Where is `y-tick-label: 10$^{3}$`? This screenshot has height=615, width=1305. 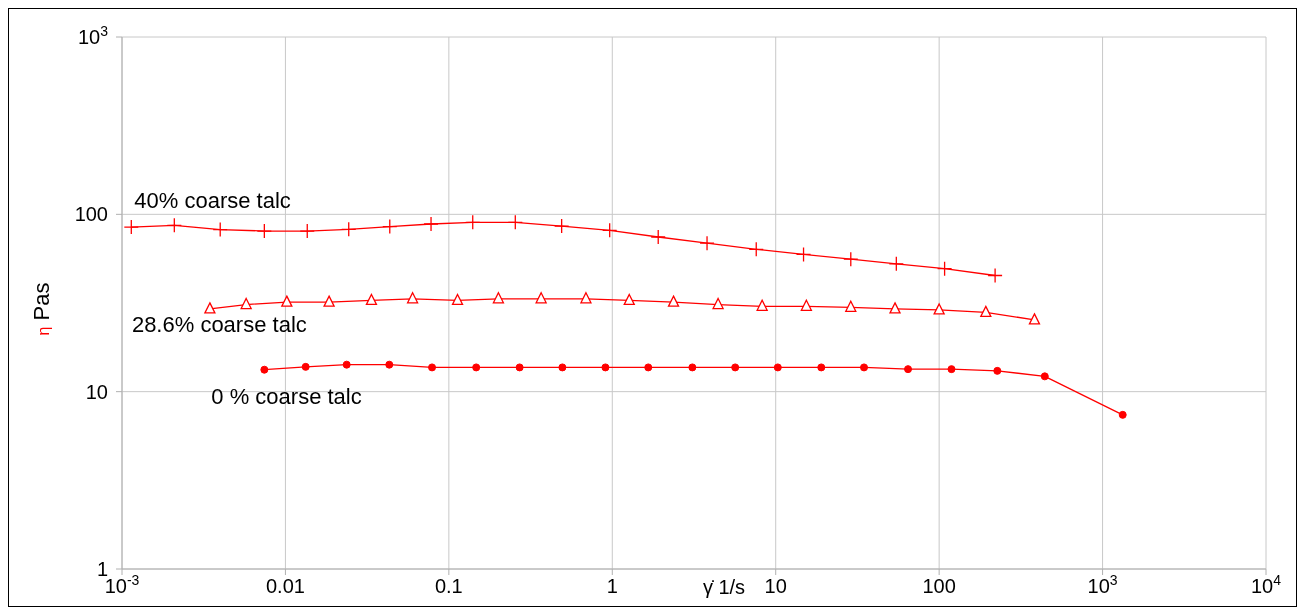 y-tick-label: 10$^{3}$ is located at coordinates (93, 35).